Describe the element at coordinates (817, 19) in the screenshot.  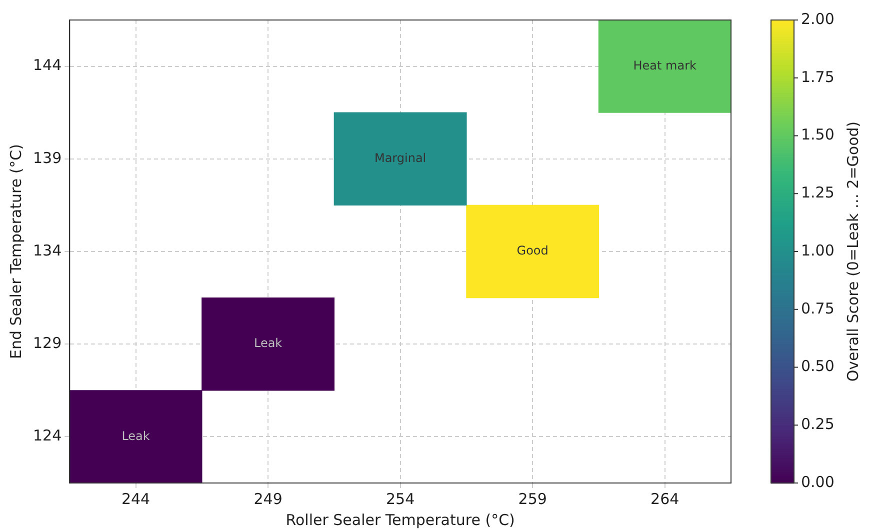
I see `color-bar-label: 2.00` at that location.